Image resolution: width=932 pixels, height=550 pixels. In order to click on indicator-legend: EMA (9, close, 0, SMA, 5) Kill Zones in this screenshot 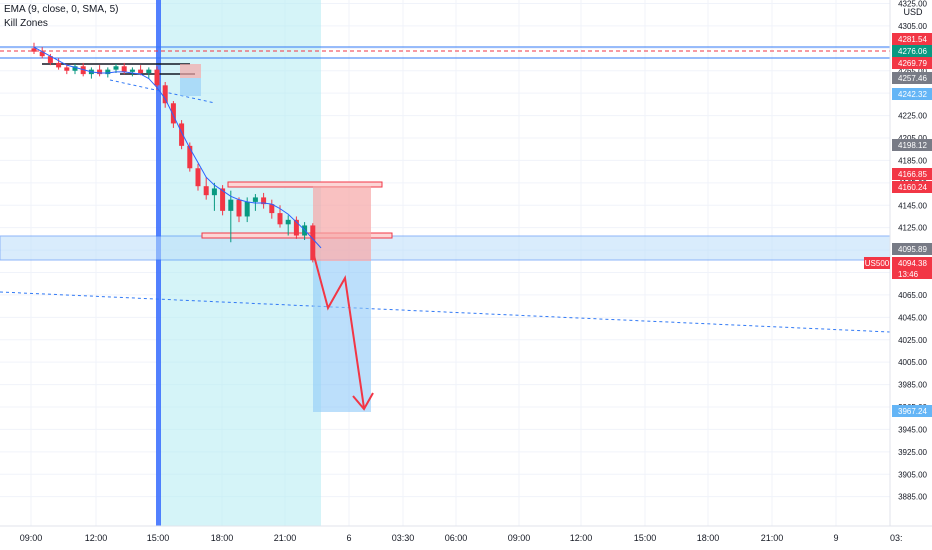, I will do `click(61, 17)`.